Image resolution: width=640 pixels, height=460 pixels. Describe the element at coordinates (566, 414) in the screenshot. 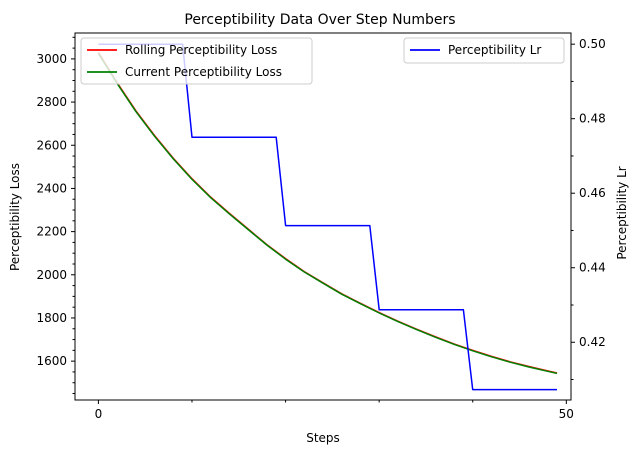

I see `x-tick-label: 50` at that location.